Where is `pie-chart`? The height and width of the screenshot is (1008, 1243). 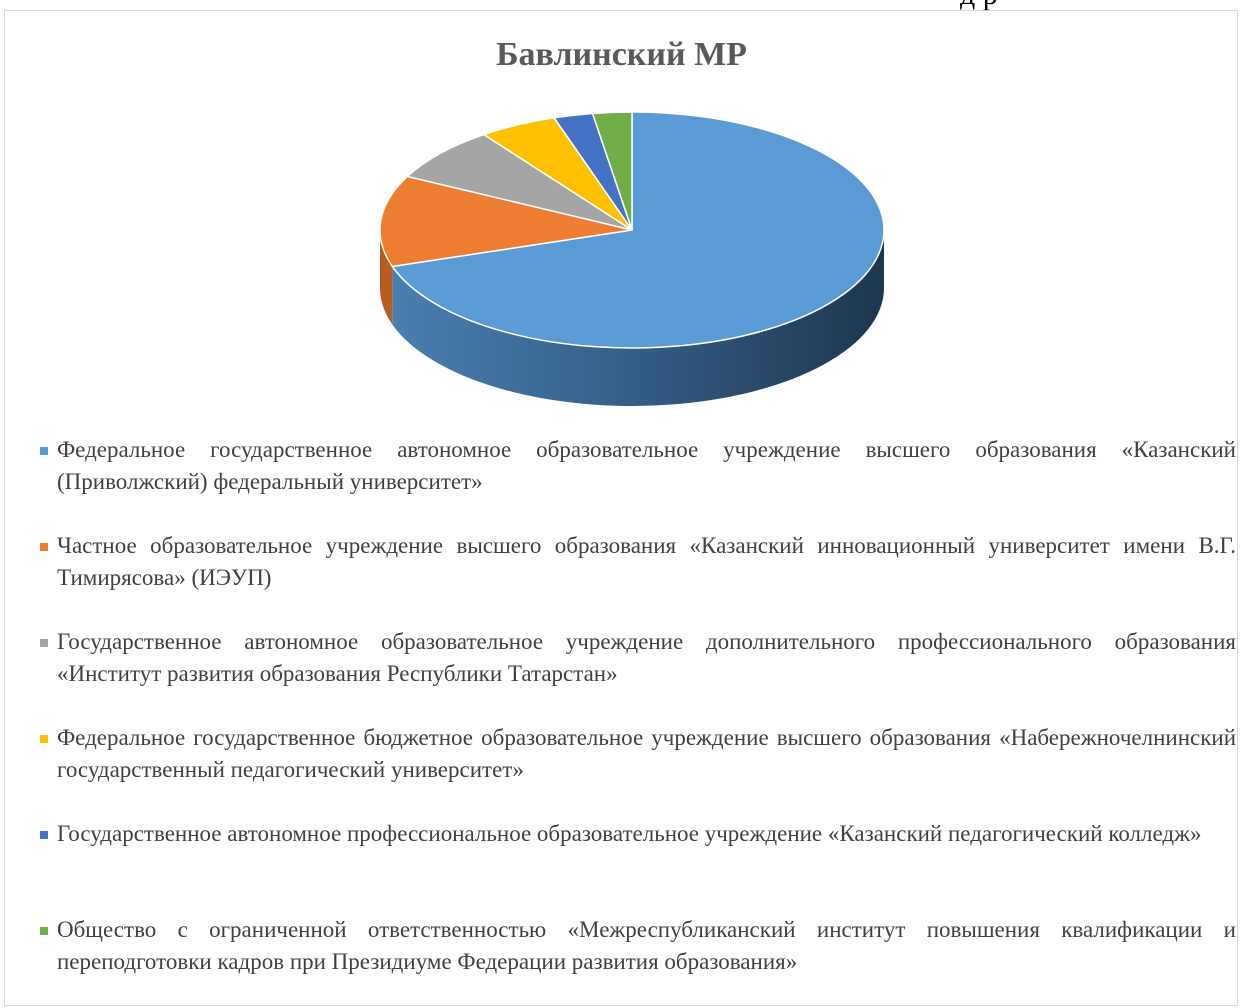
pie-chart is located at coordinates (632, 259).